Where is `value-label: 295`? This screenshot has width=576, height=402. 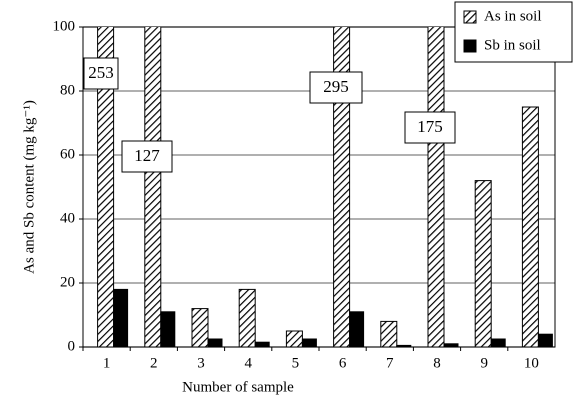 value-label: 295 is located at coordinates (336, 86).